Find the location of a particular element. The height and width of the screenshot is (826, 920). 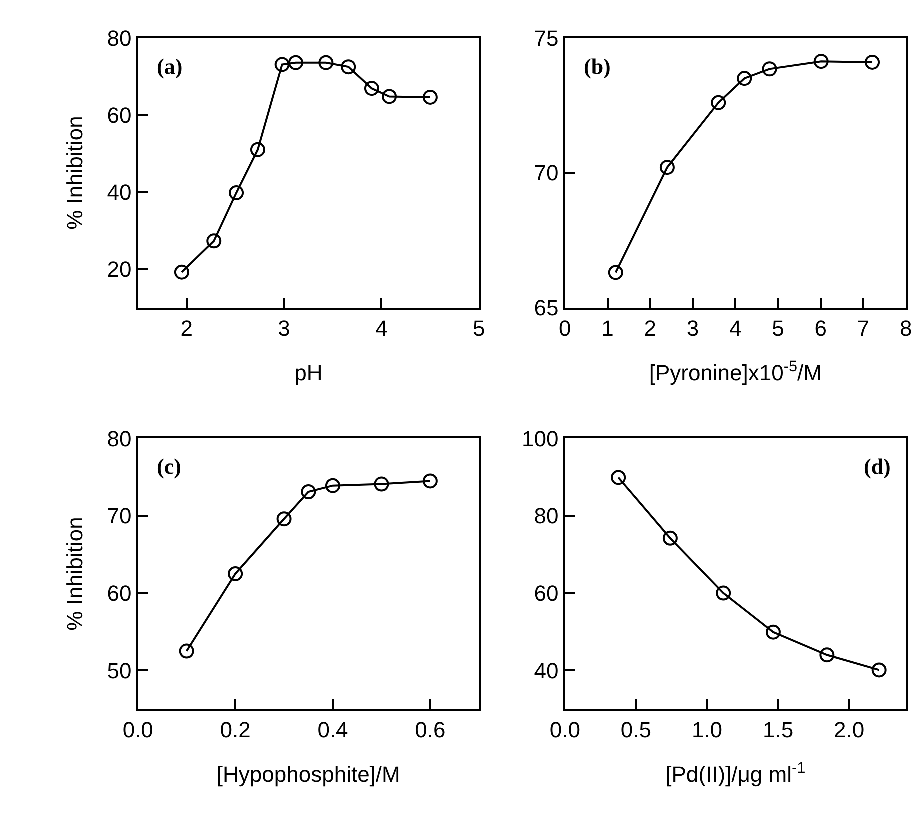

y-tick-label: 75 is located at coordinates (546, 38).